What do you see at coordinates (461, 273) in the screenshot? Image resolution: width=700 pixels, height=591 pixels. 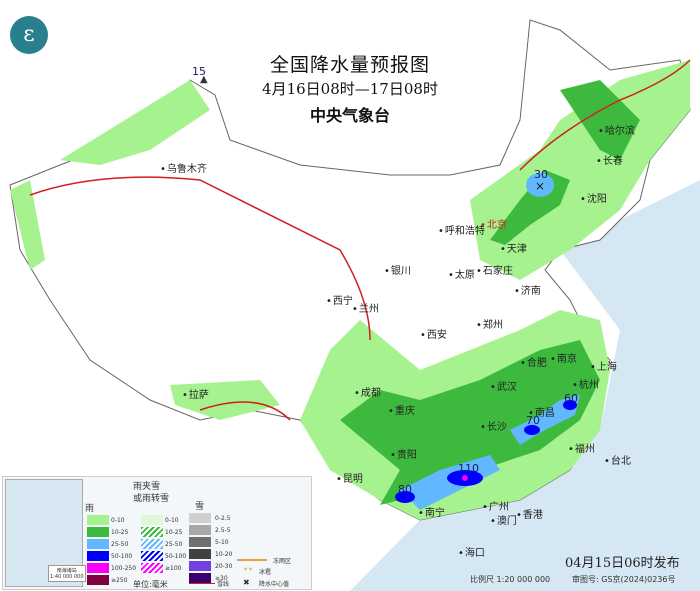 I see `city-label: 太原` at bounding box center [461, 273].